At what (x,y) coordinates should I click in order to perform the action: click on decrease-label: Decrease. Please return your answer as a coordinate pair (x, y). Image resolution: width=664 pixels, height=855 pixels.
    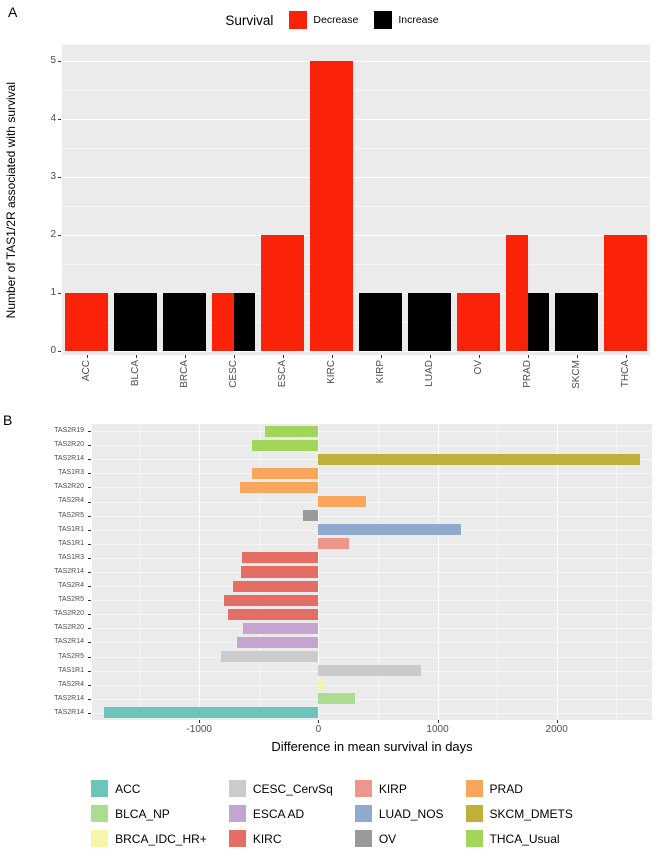
    Looking at the image, I should click on (336, 20).